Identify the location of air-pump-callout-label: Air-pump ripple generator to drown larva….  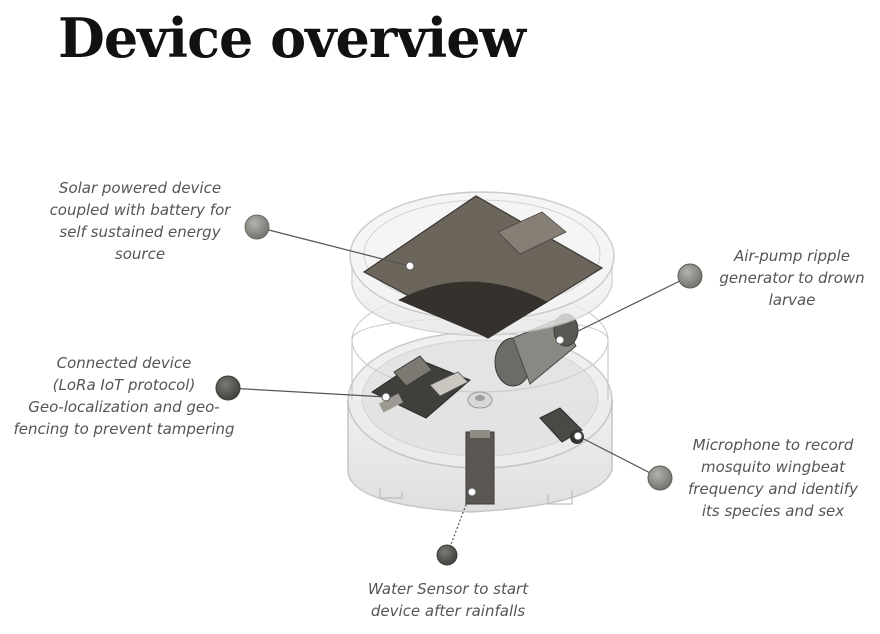
(786, 278).